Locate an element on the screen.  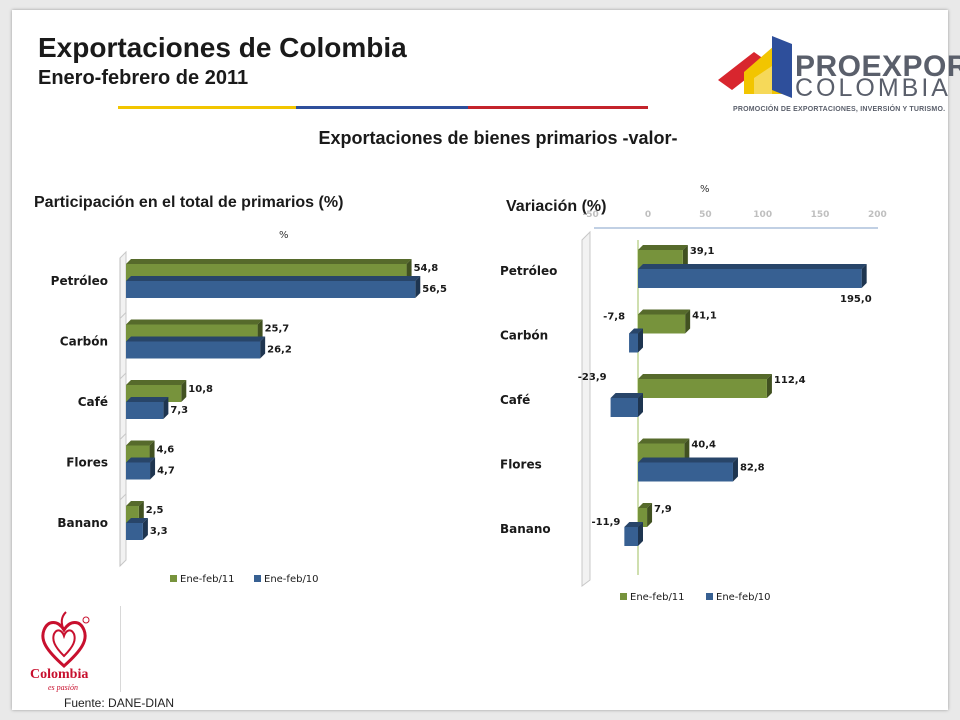
left-data-label-petroleo-s0: 54,8 is located at coordinates (426, 268).